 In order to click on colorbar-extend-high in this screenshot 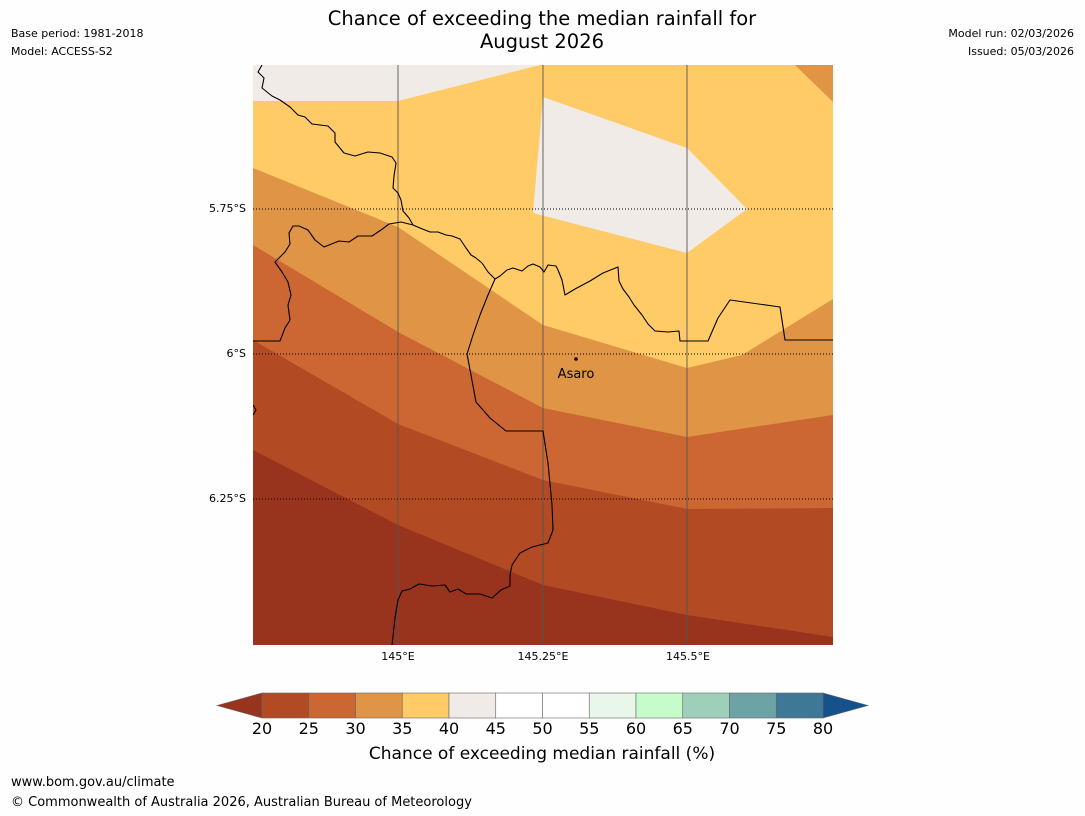, I will do `click(846, 705)`.